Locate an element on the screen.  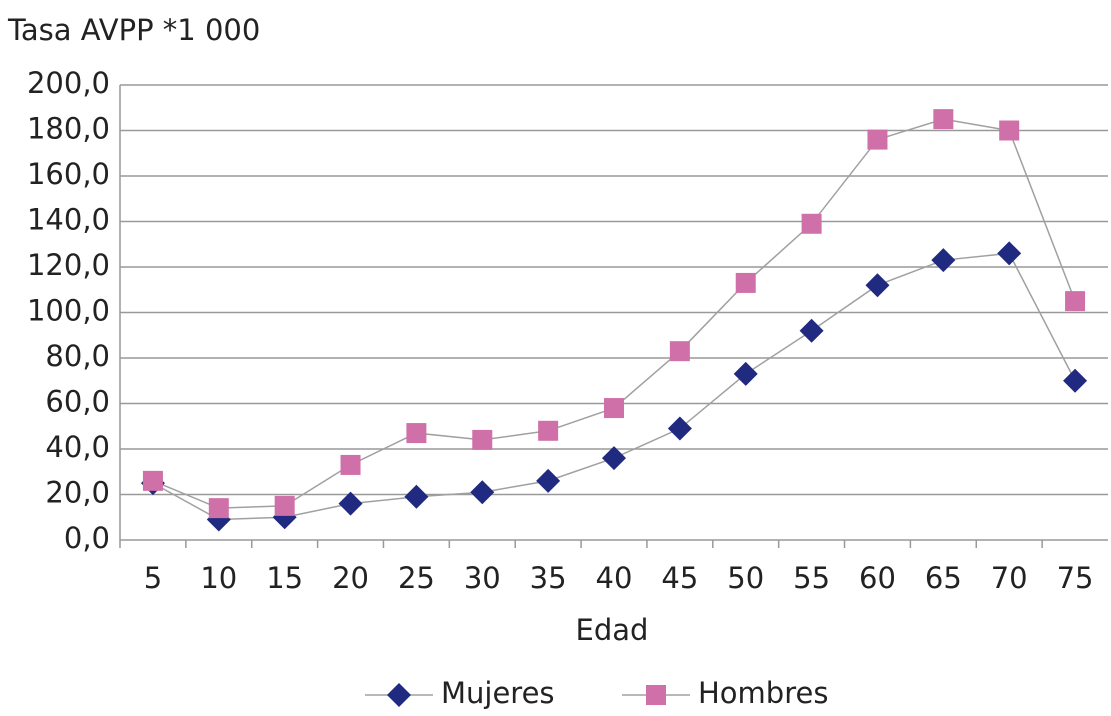
x-tick-label: 70 is located at coordinates (1009, 578).